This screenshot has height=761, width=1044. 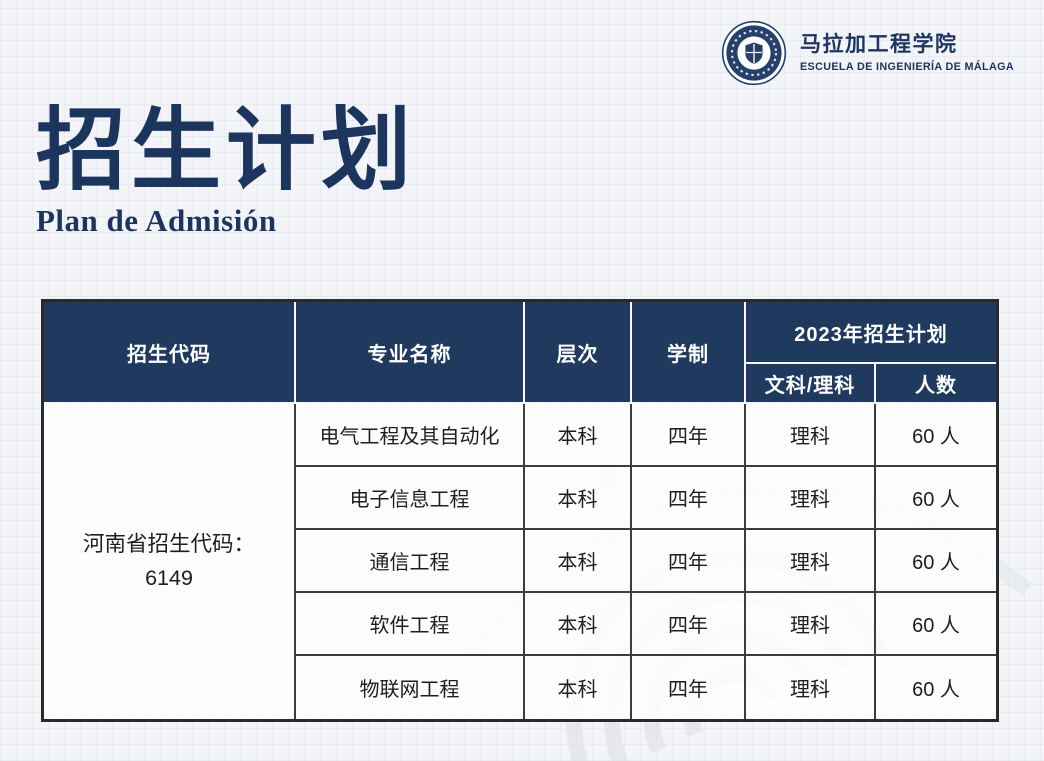 What do you see at coordinates (936, 384) in the screenshot?
I see `header-count: 人数` at bounding box center [936, 384].